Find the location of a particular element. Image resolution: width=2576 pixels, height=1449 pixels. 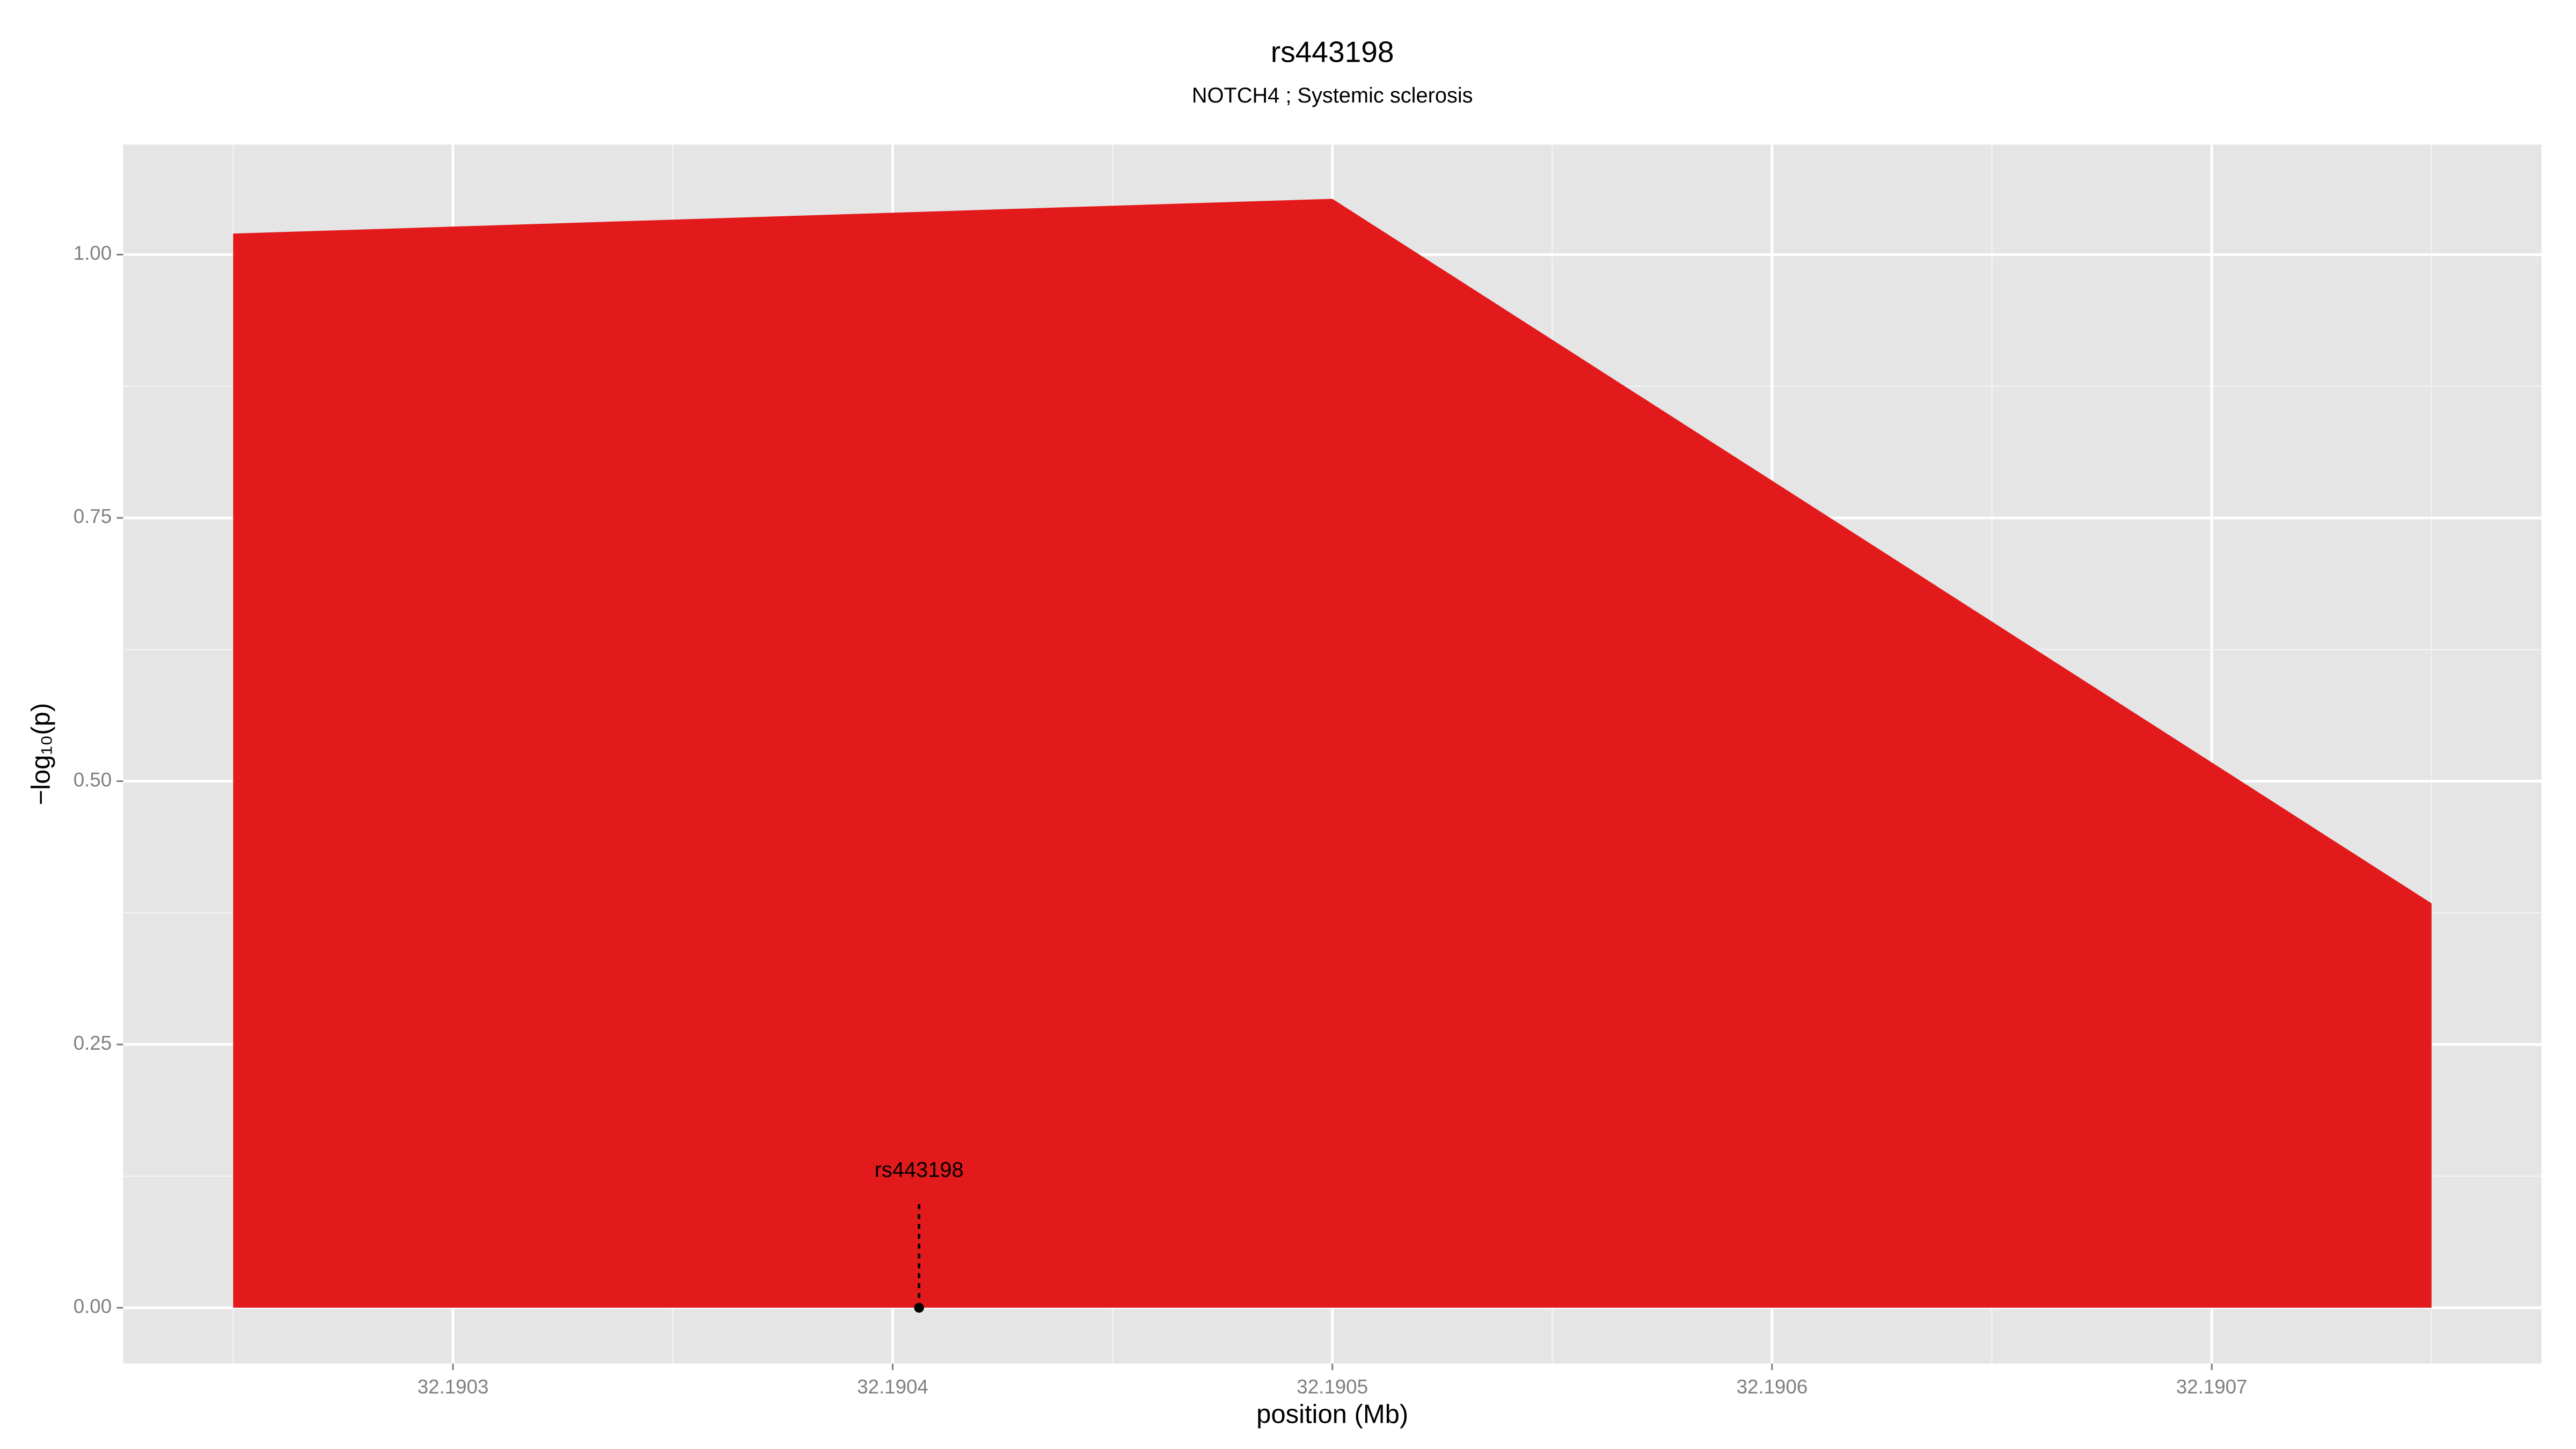

x-tick-label: 32.1903 is located at coordinates (453, 1386).